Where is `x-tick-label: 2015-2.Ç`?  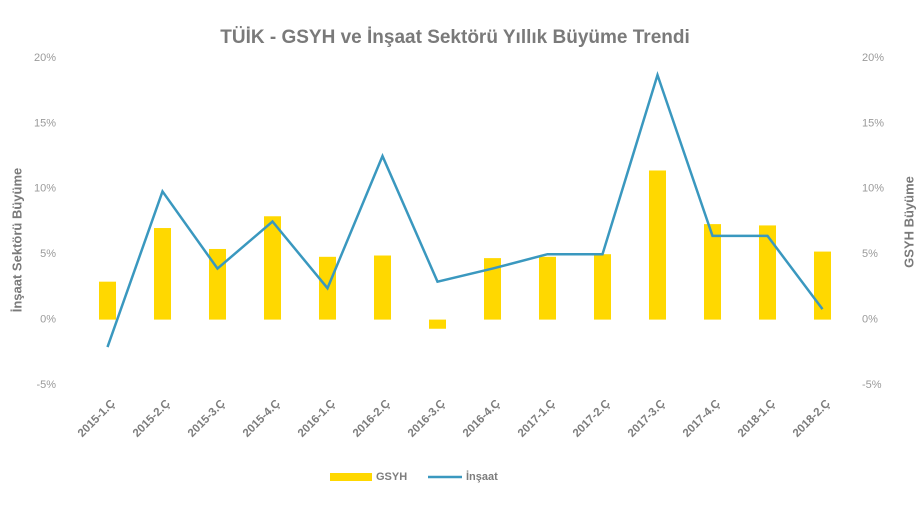 x-tick-label: 2015-2.Ç is located at coordinates (152, 419).